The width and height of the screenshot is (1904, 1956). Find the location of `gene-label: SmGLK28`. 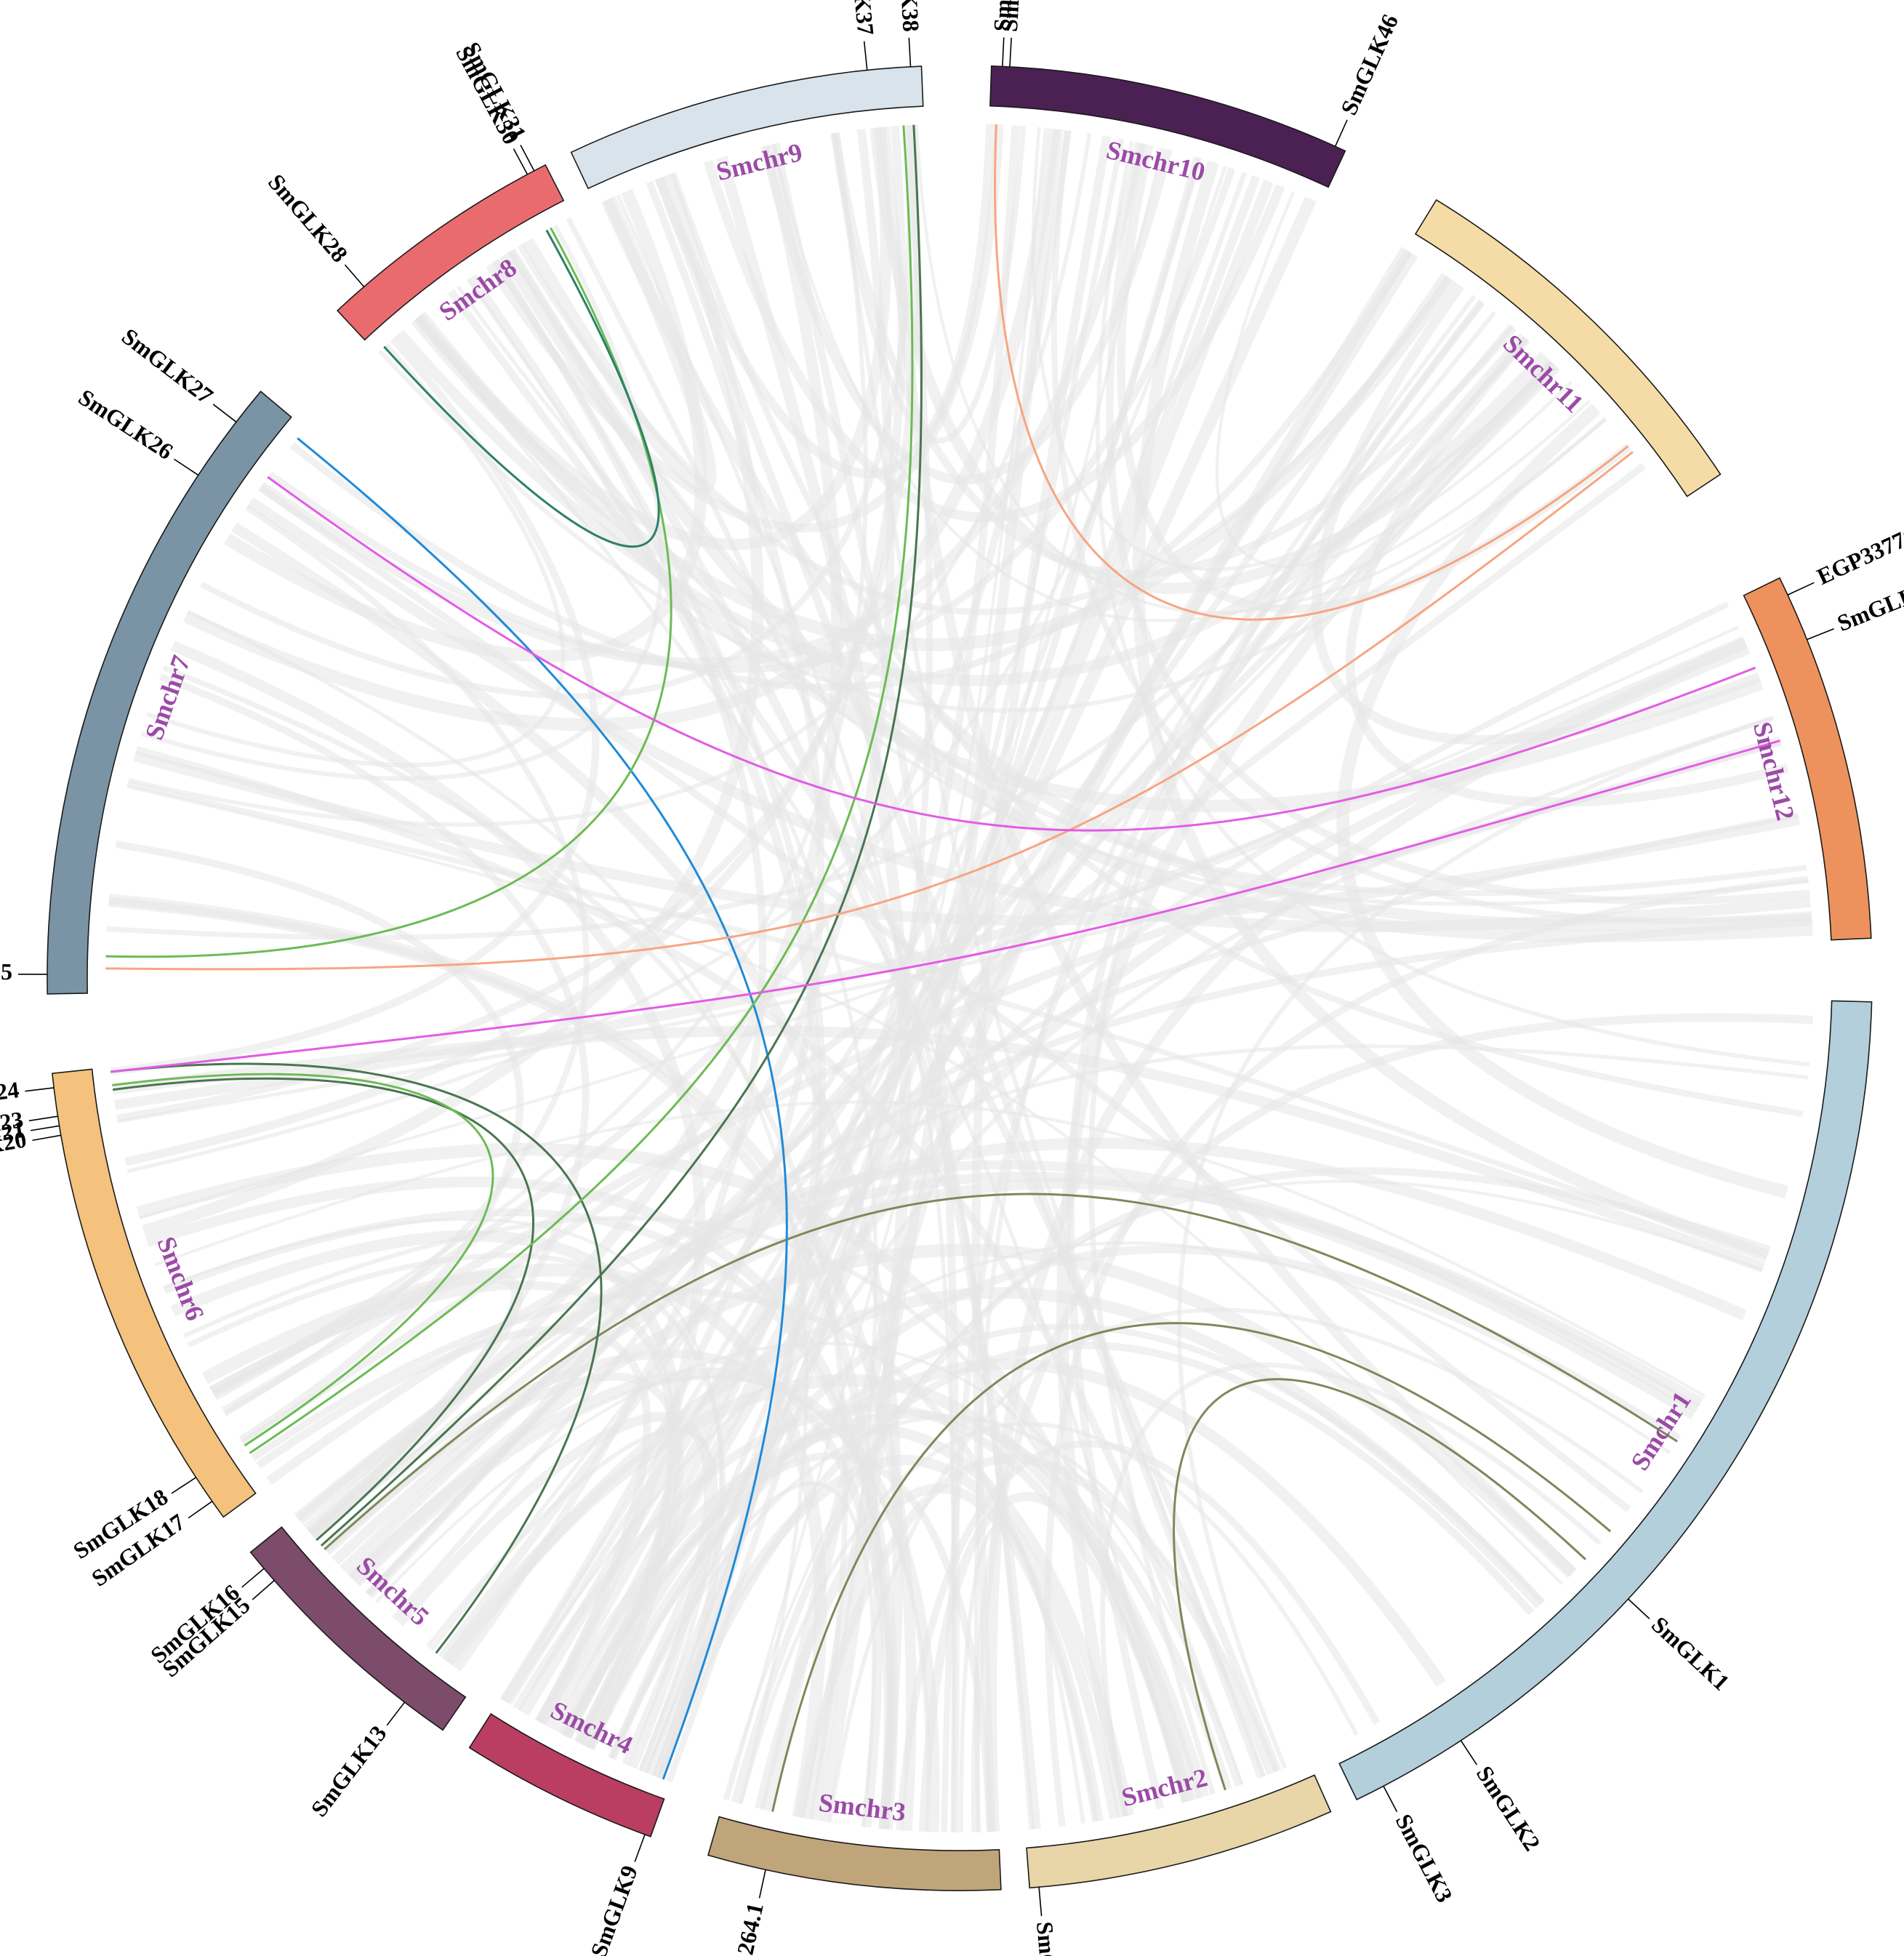

gene-label: SmGLK28 is located at coordinates (308, 218).